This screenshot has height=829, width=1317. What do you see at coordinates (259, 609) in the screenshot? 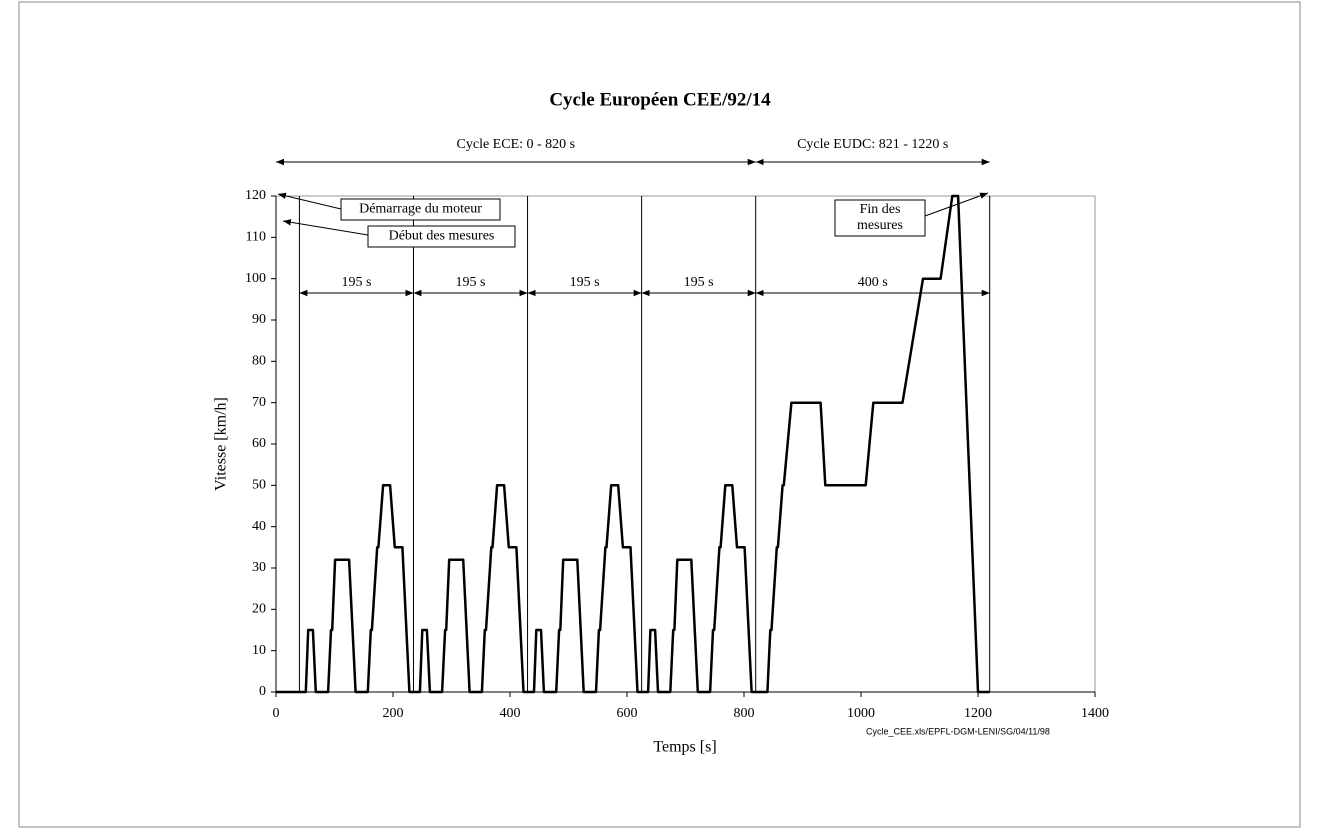
I see `y-tick-label: 20` at bounding box center [259, 609].